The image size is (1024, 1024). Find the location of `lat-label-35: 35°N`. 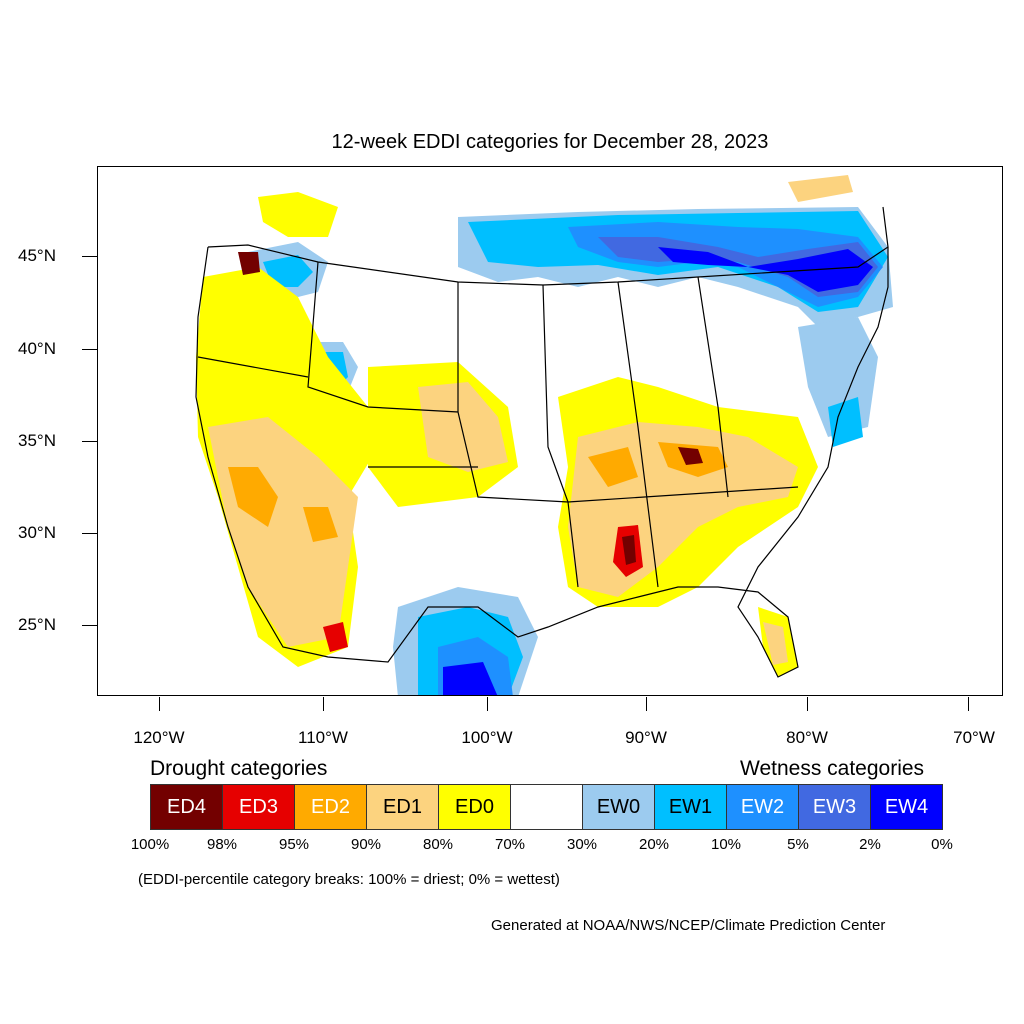

lat-label-35: 35°N is located at coordinates (37, 440).